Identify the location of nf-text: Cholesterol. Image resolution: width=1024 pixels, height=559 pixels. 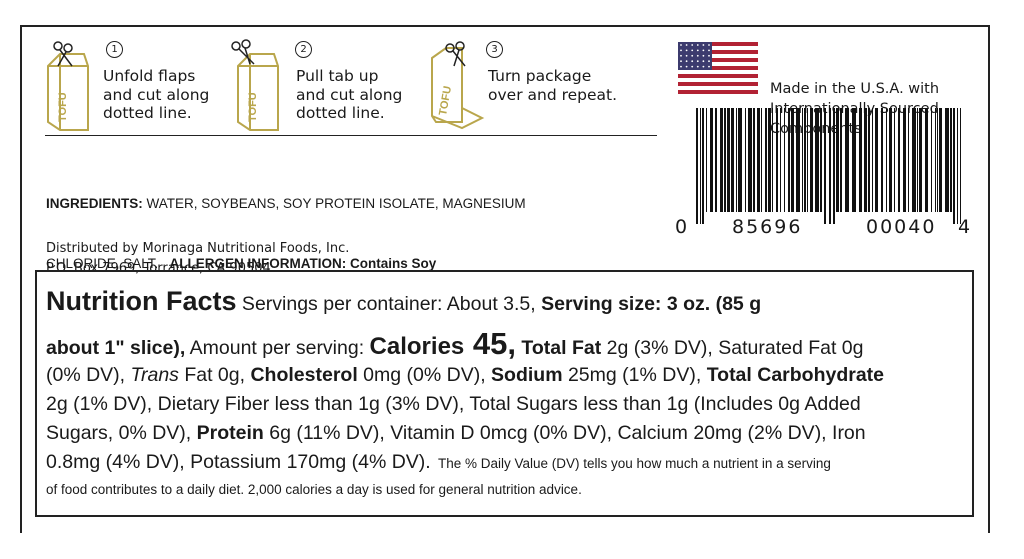
(304, 375).